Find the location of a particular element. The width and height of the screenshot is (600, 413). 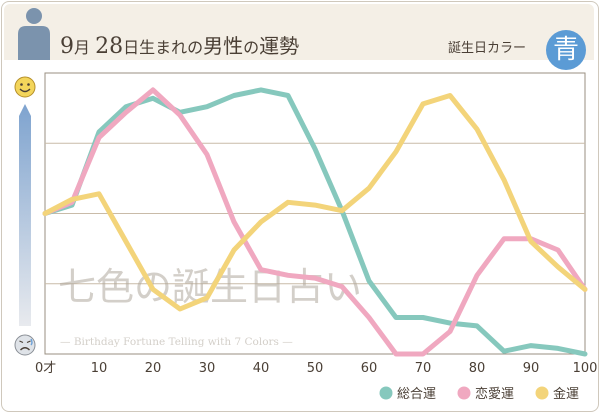

x-axis-ticks: 0才 10 20 30 40 50 60 70 80 90 100 is located at coordinates (316, 368).